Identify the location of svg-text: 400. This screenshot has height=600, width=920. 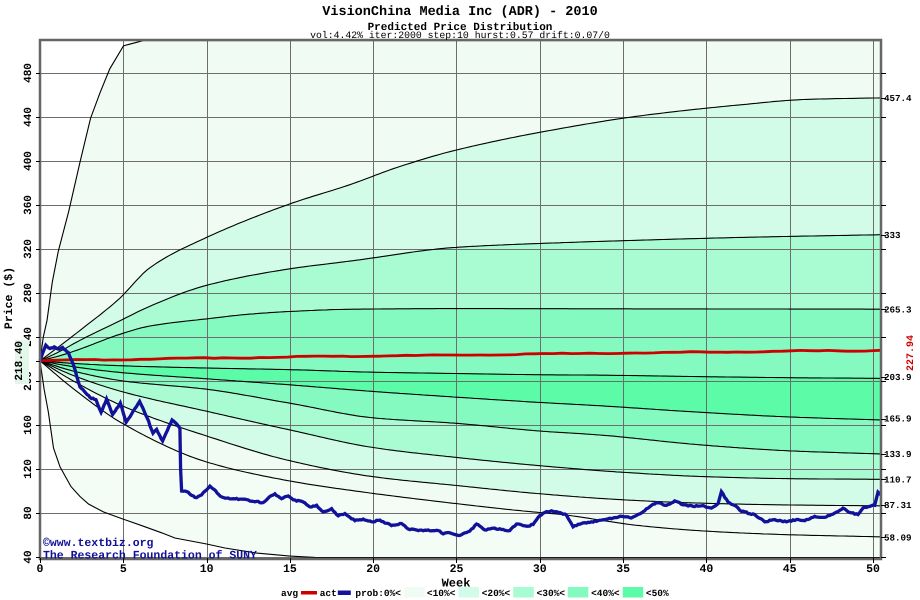
(29, 161).